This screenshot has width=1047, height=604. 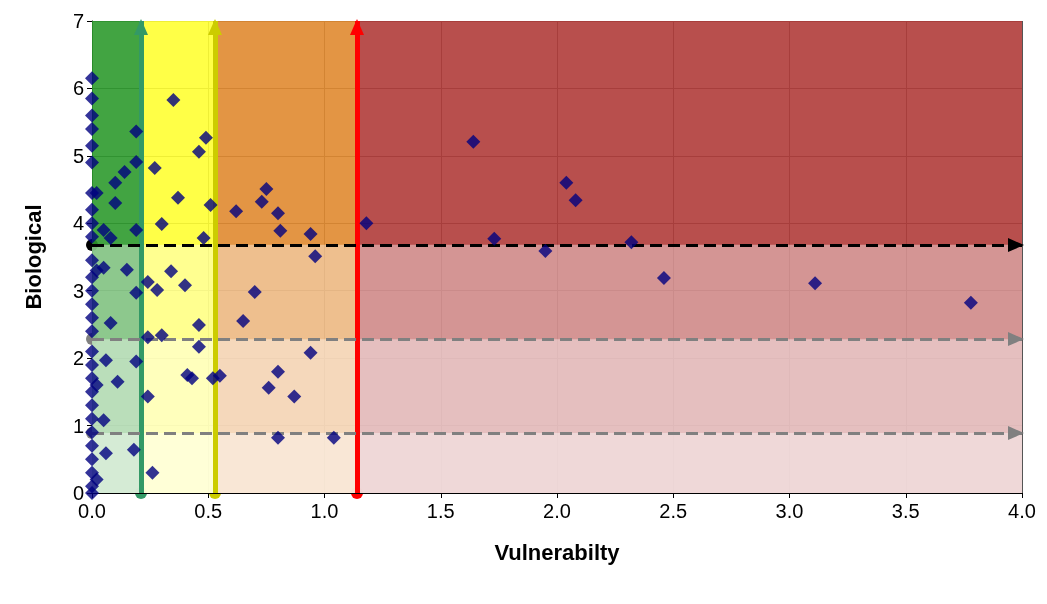 What do you see at coordinates (1022, 511) in the screenshot?
I see `x-tick-label: 4.0` at bounding box center [1022, 511].